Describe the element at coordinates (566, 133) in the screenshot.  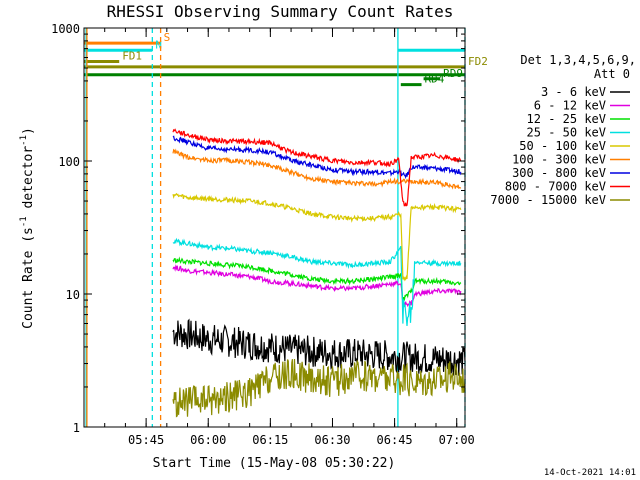
I see `legend-label-25-50-kev: 25 - 50 keV` at that location.